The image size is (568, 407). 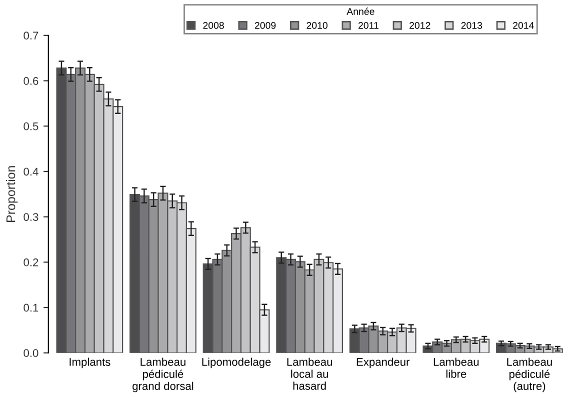 What do you see at coordinates (265, 25) in the screenshot?
I see `legend-label: 2009` at bounding box center [265, 25].